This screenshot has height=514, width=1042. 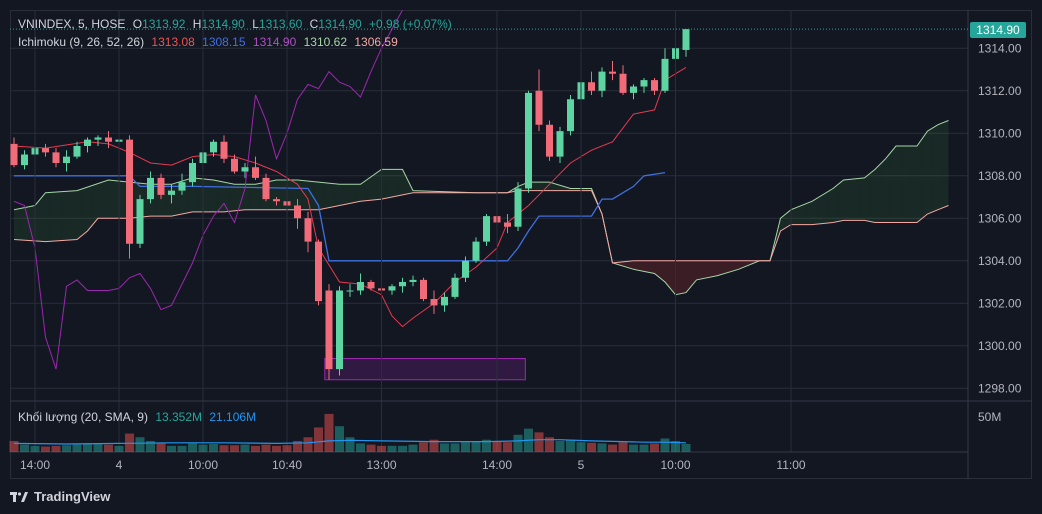 I want to click on volume-sma-line, so click(x=350, y=442).